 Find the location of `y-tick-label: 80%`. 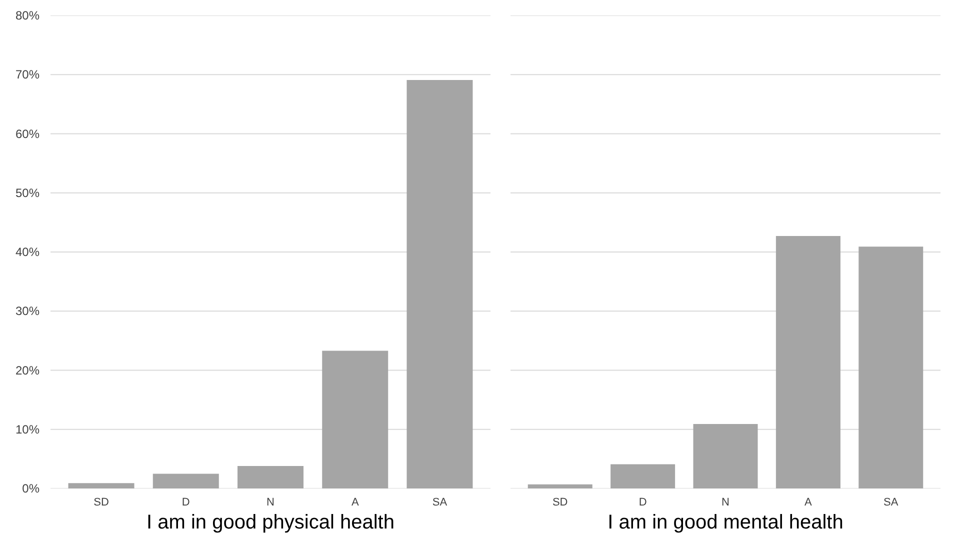

y-tick-label: 80% is located at coordinates (27, 15).